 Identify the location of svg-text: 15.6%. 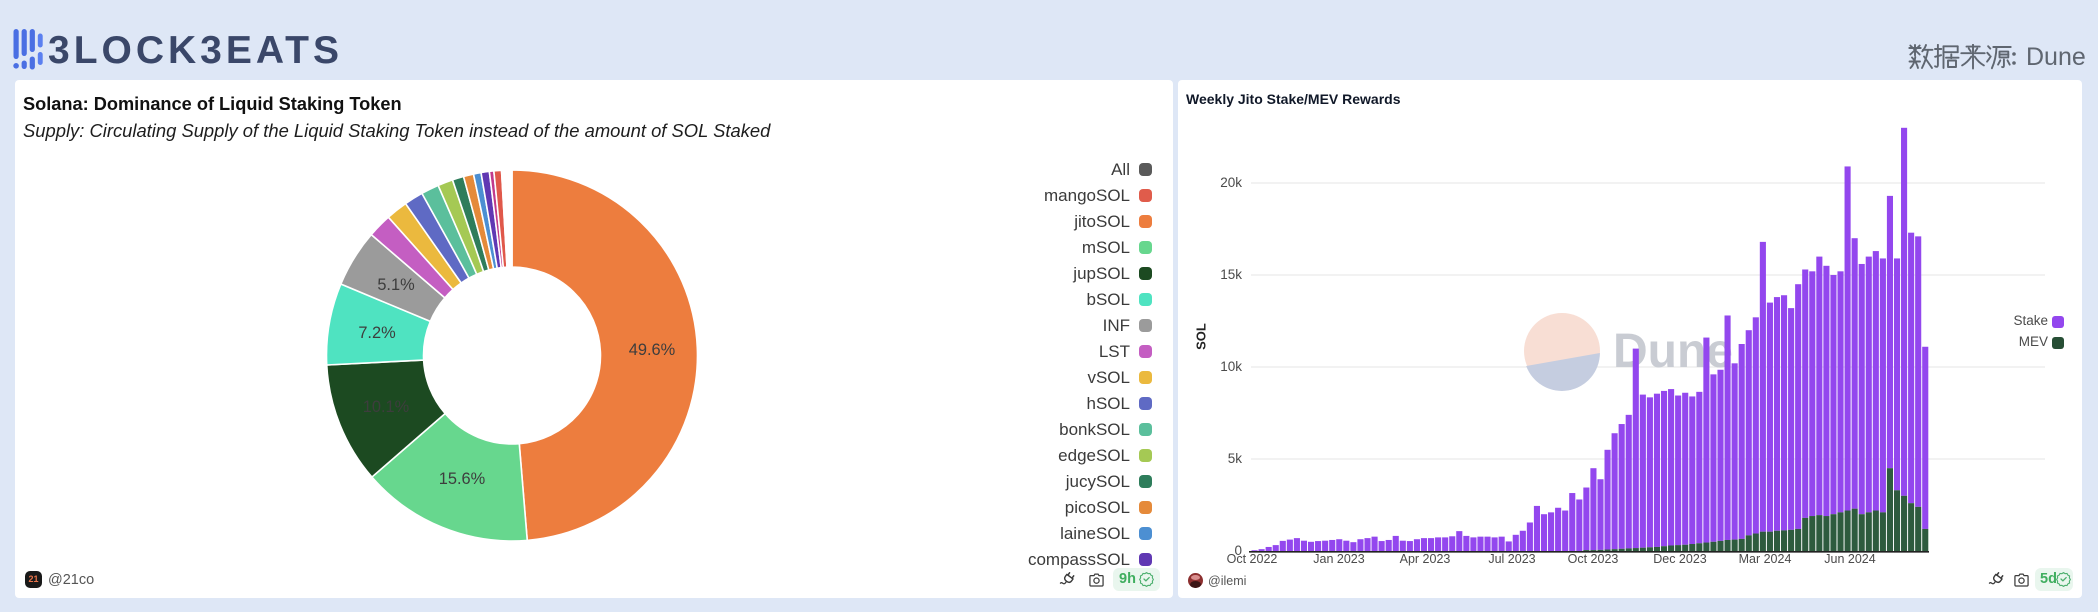
(462, 479).